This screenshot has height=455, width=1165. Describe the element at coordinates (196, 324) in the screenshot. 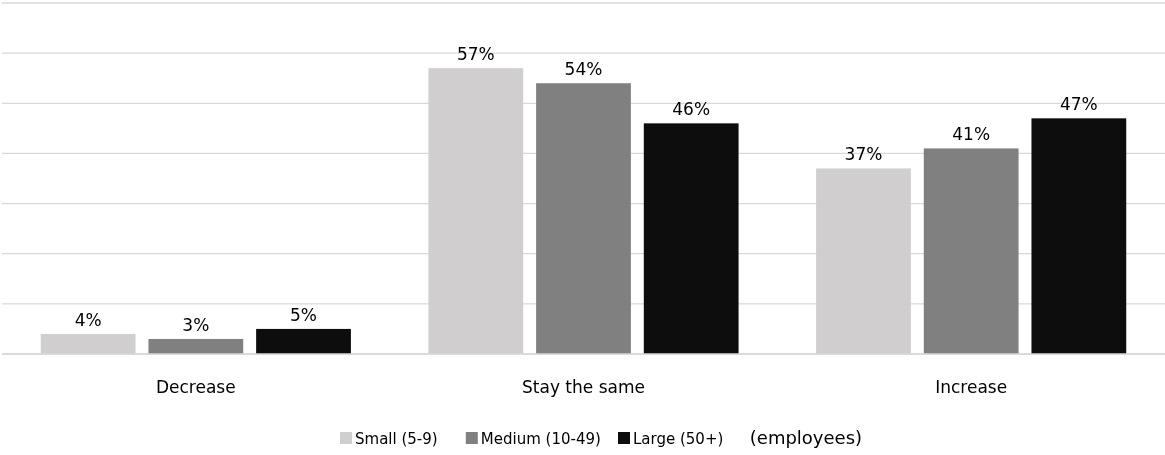

I see `data-label: 3%` at that location.